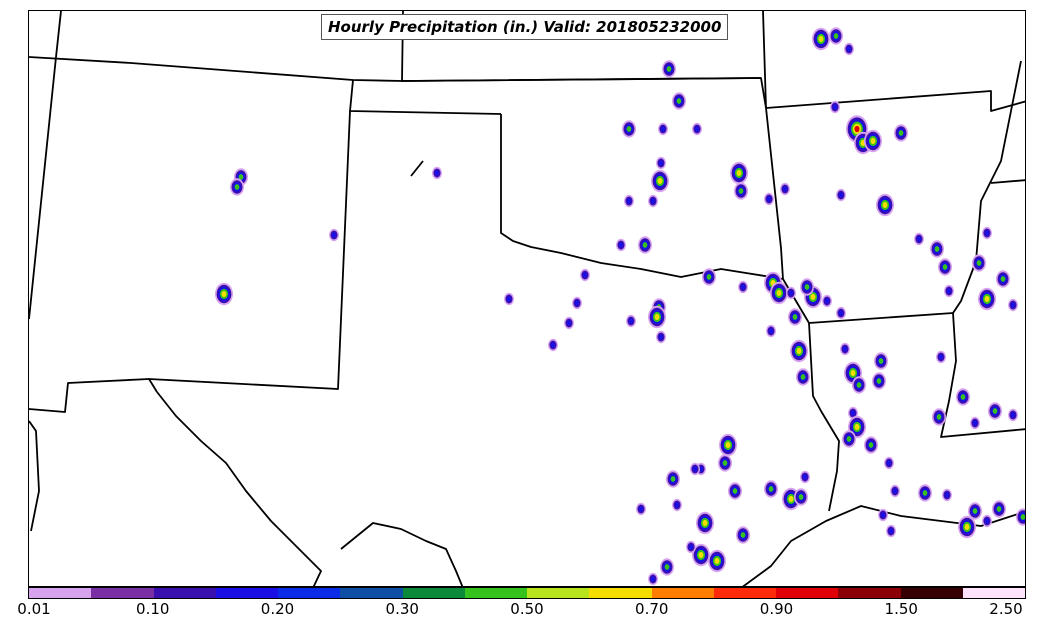  Describe the element at coordinates (776, 609) in the screenshot. I see `colorbar-tick-label: 0.90` at that location.